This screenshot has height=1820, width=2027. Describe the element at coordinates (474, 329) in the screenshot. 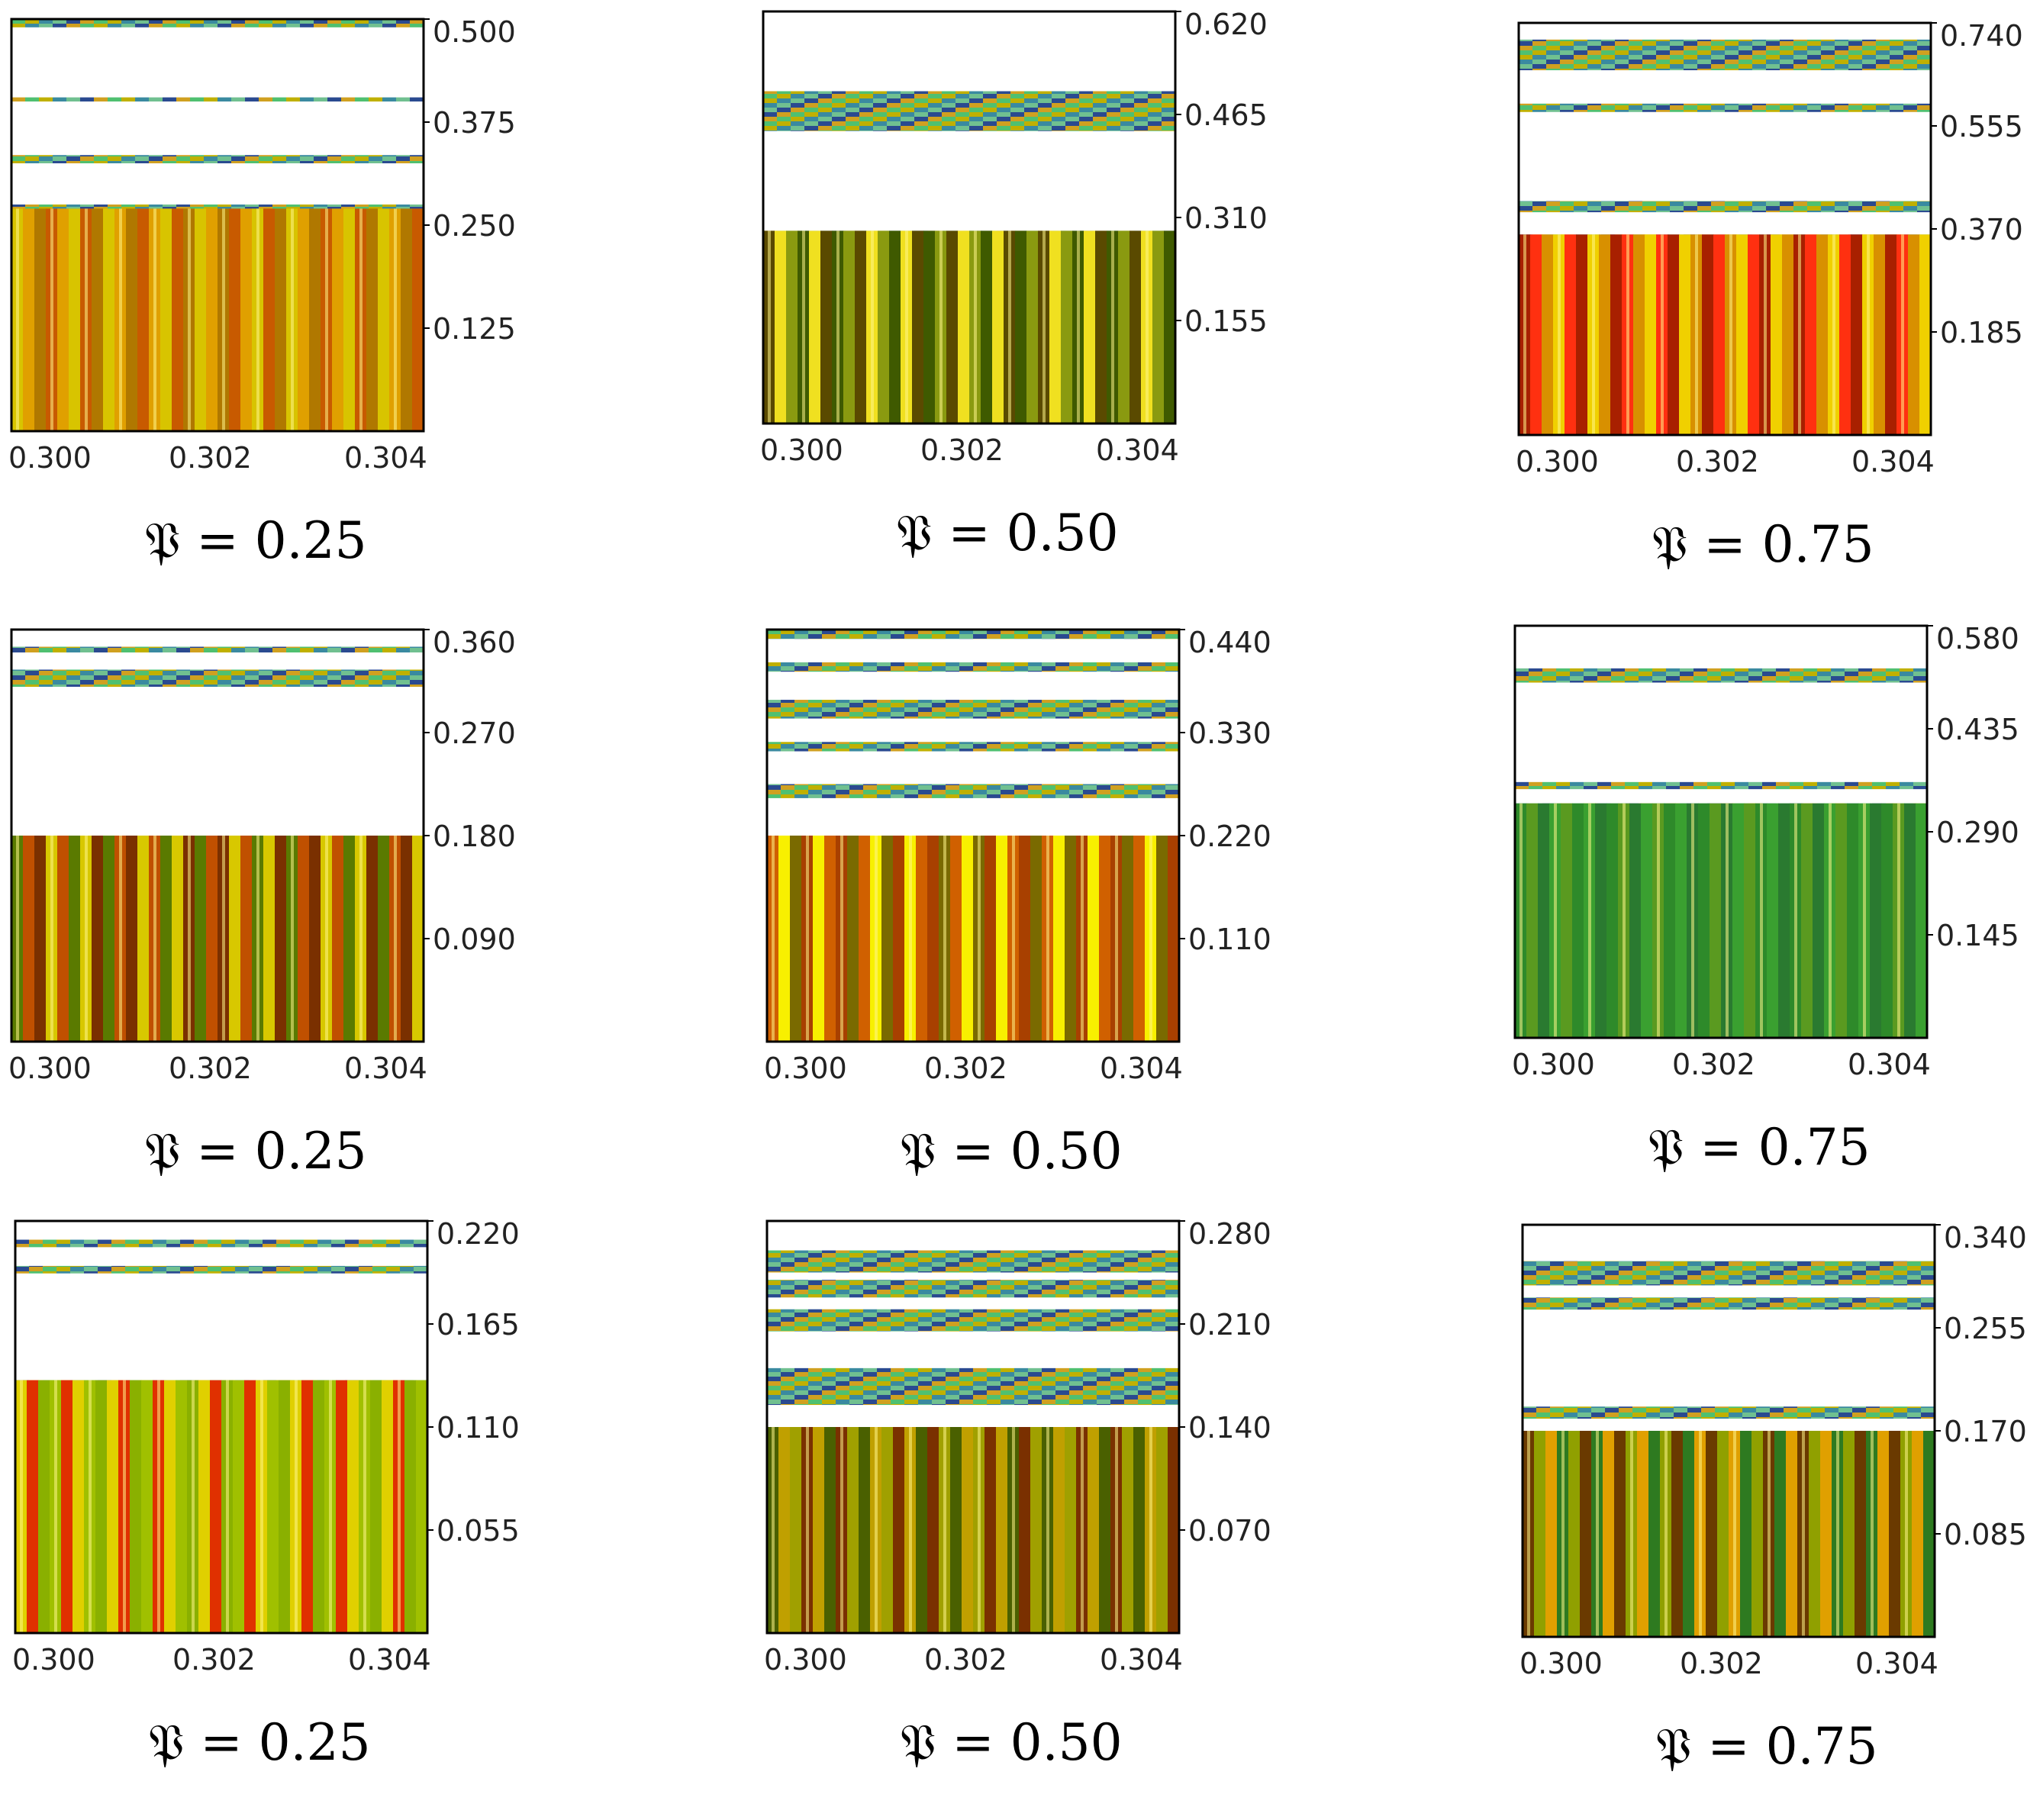

I see `y-tick-label: 0.125` at that location.